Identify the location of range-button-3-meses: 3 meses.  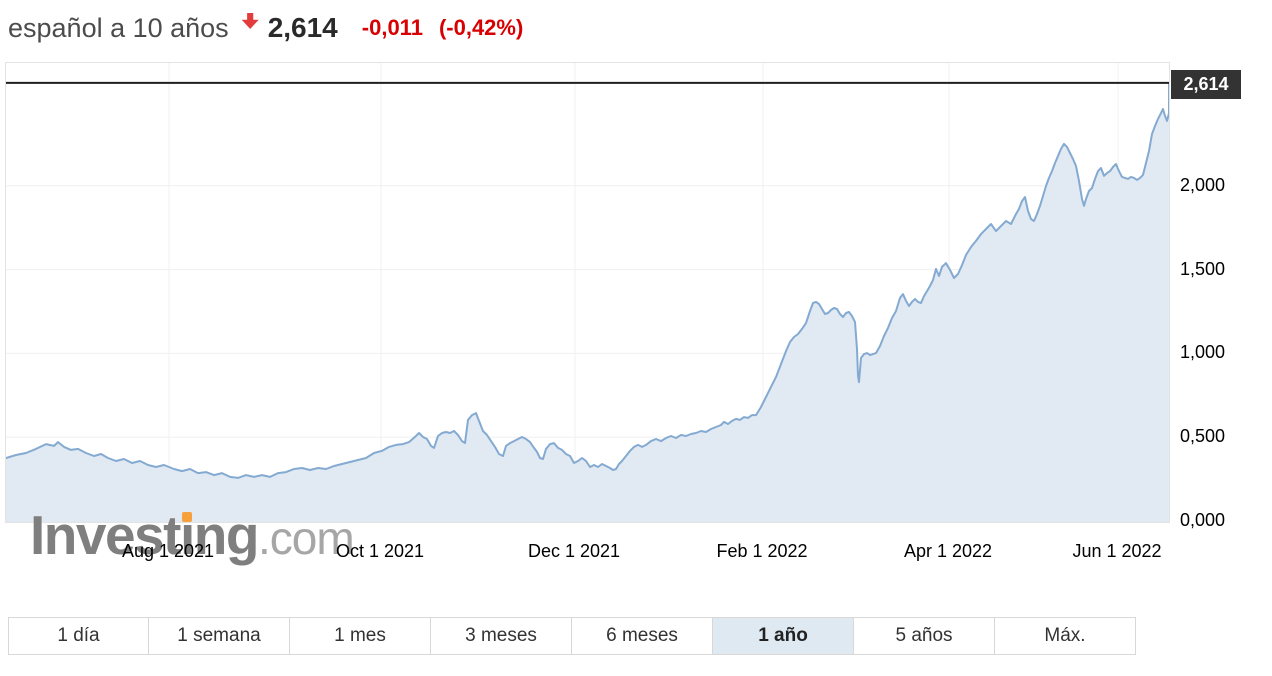
(501, 636).